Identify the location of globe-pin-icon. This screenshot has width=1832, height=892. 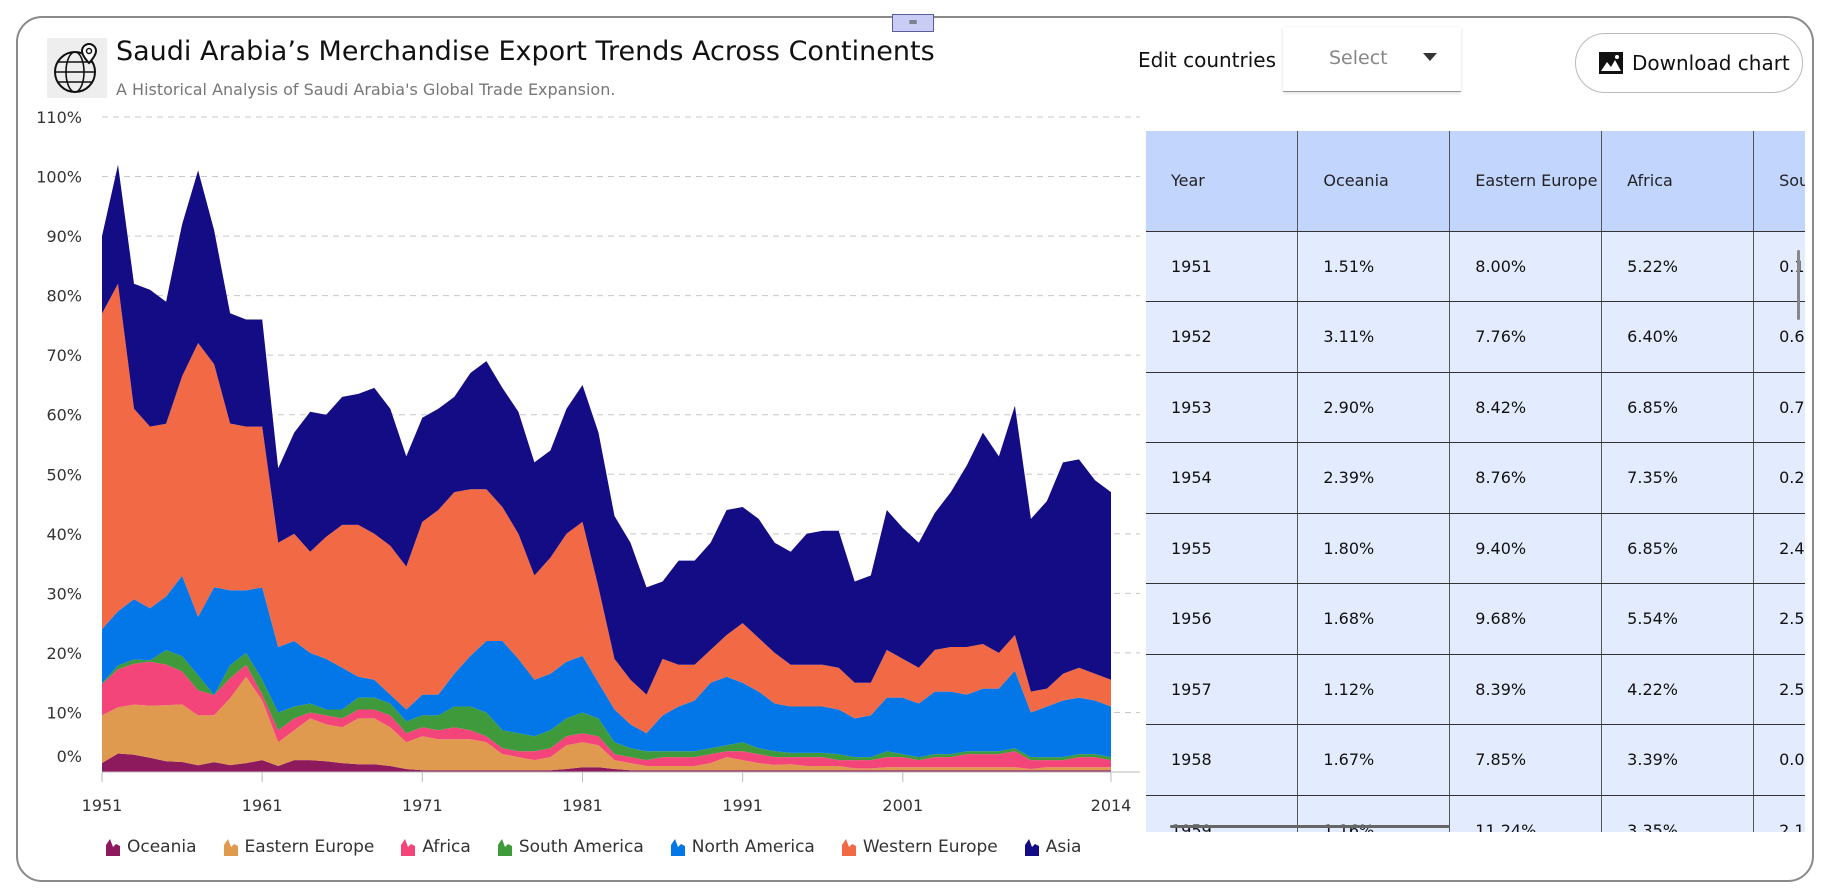
(77, 68).